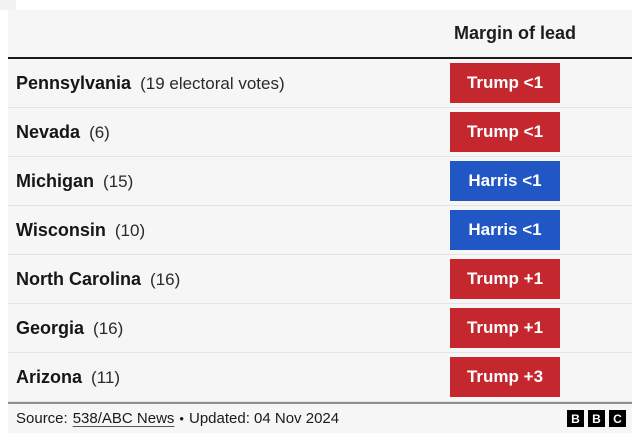 The image size is (640, 441). Describe the element at coordinates (61, 229) in the screenshot. I see `state-name: Wisconsin` at that location.